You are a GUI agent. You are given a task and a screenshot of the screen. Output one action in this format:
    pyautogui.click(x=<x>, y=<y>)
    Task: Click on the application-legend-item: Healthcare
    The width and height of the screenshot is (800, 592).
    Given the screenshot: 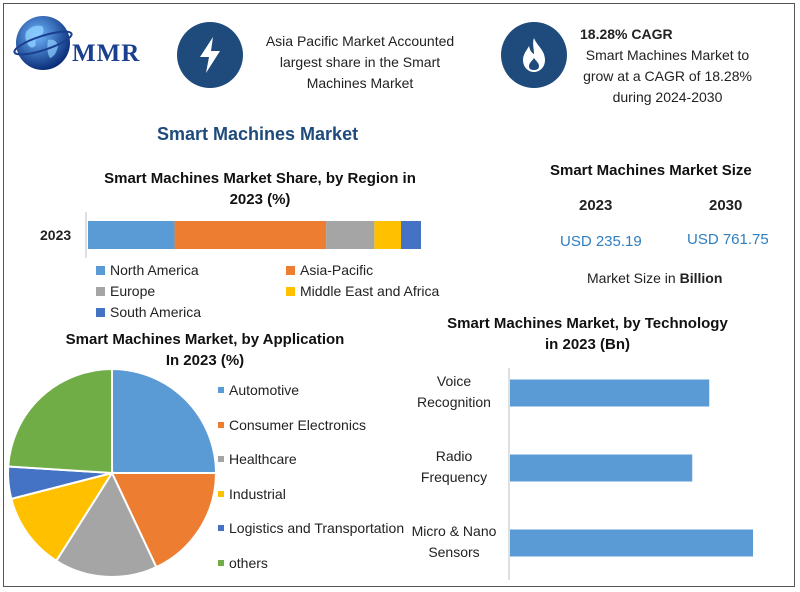 What is the action you would take?
    pyautogui.click(x=257, y=459)
    